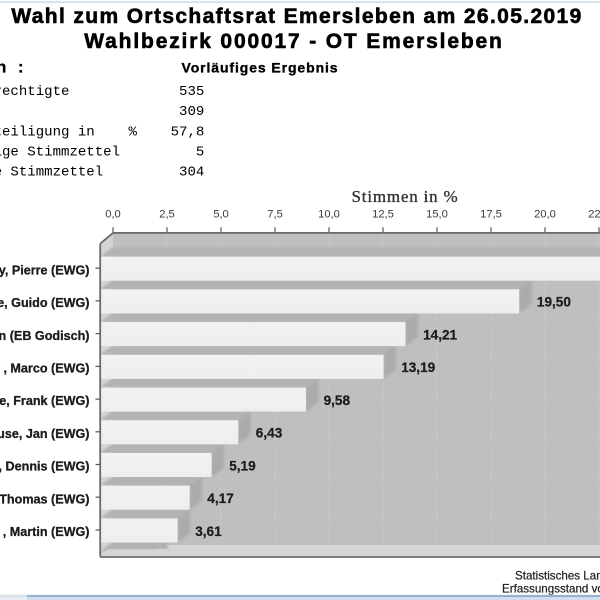 The height and width of the screenshot is (600, 600). What do you see at coordinates (102, 92) in the screenshot?
I see `svg-text:Wahlberechtigte 53: Wahlberechtigte 535` at bounding box center [102, 92].